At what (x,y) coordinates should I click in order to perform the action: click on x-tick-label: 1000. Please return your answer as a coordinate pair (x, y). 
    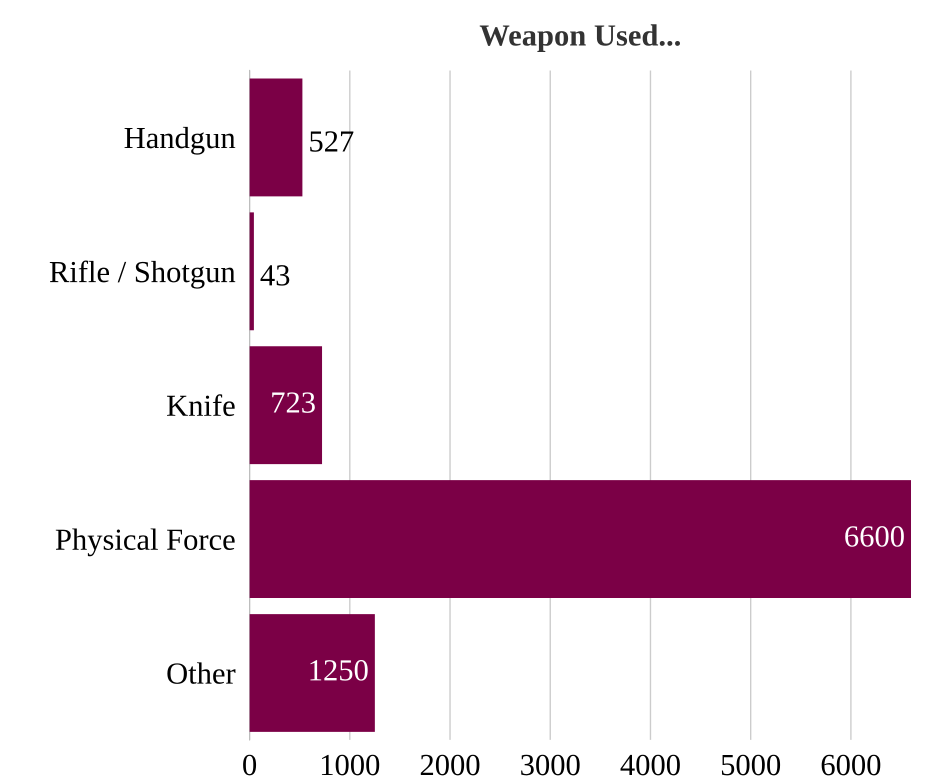
    Looking at the image, I should click on (351, 765).